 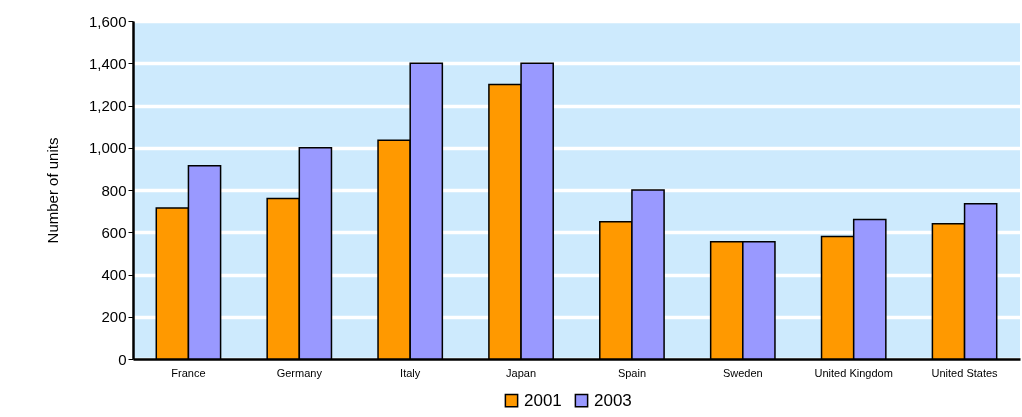 I want to click on y-axis-title: Number of units, so click(x=52, y=190).